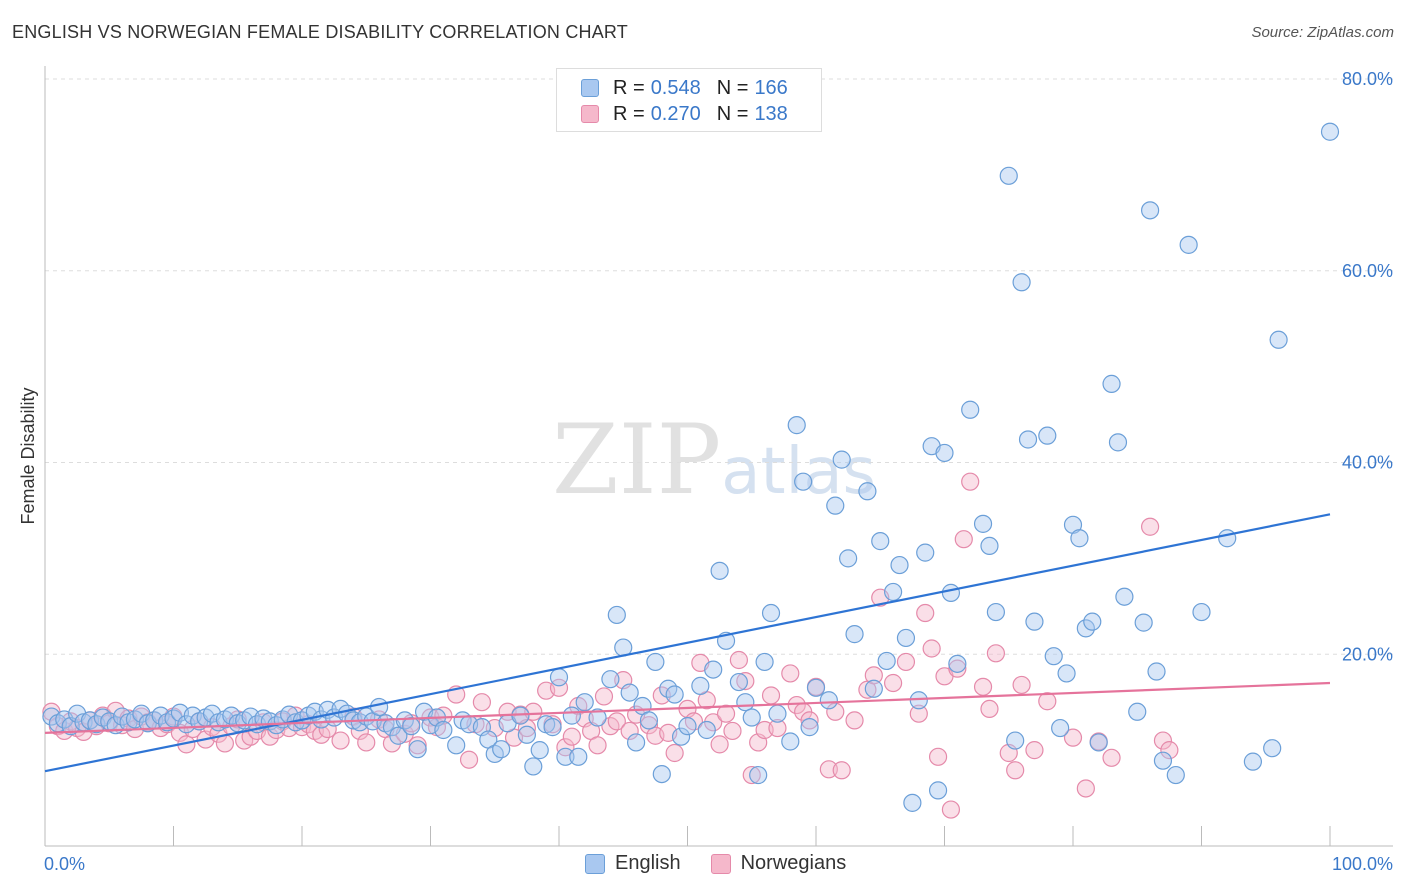  Describe the element at coordinates (590, 88) in the screenshot. I see `legend-swatch-english` at that location.